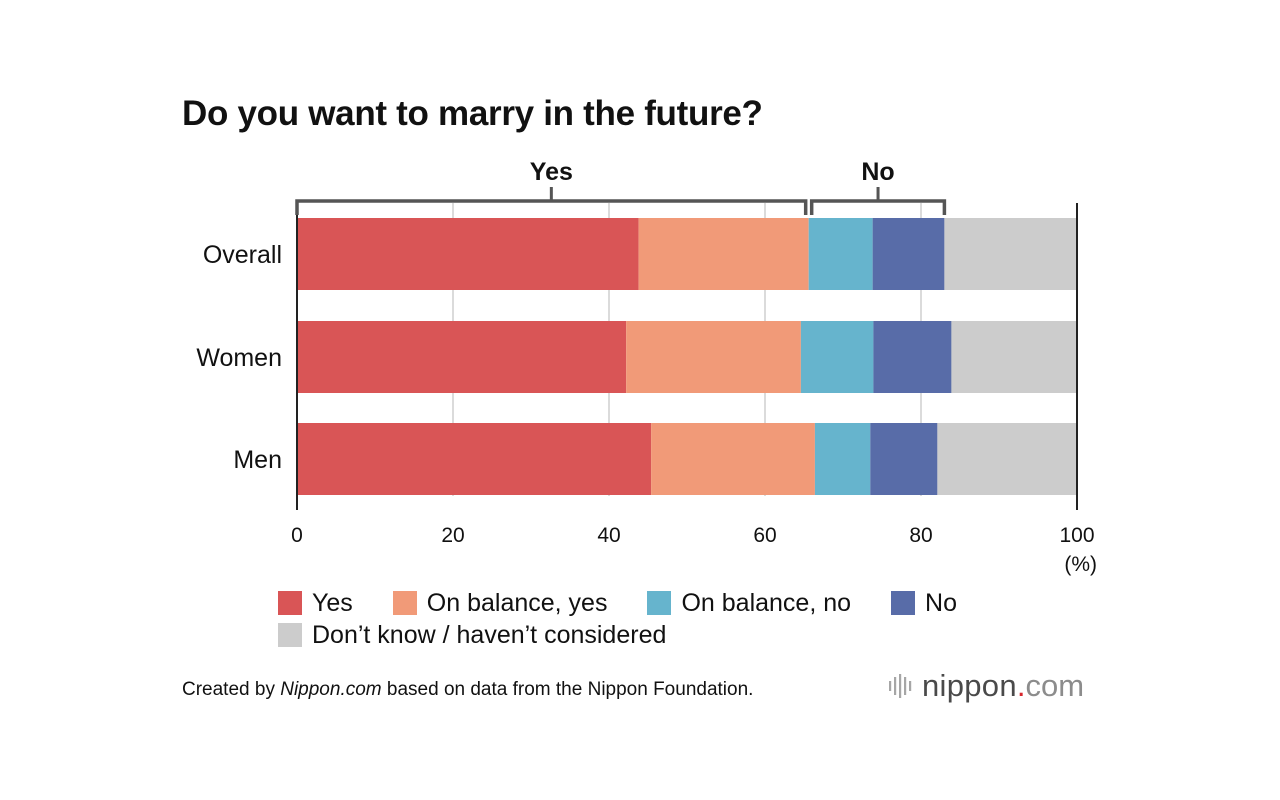  Describe the element at coordinates (239, 358) in the screenshot. I see `category-label-women: Women` at that location.